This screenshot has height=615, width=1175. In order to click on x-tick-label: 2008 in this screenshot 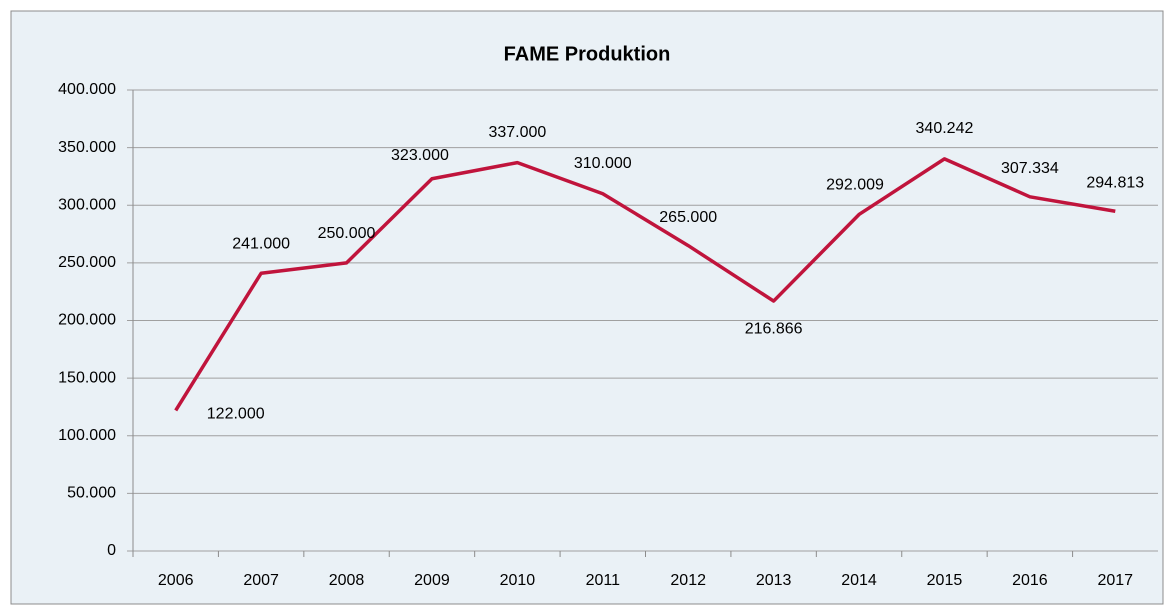, I will do `click(347, 580)`.